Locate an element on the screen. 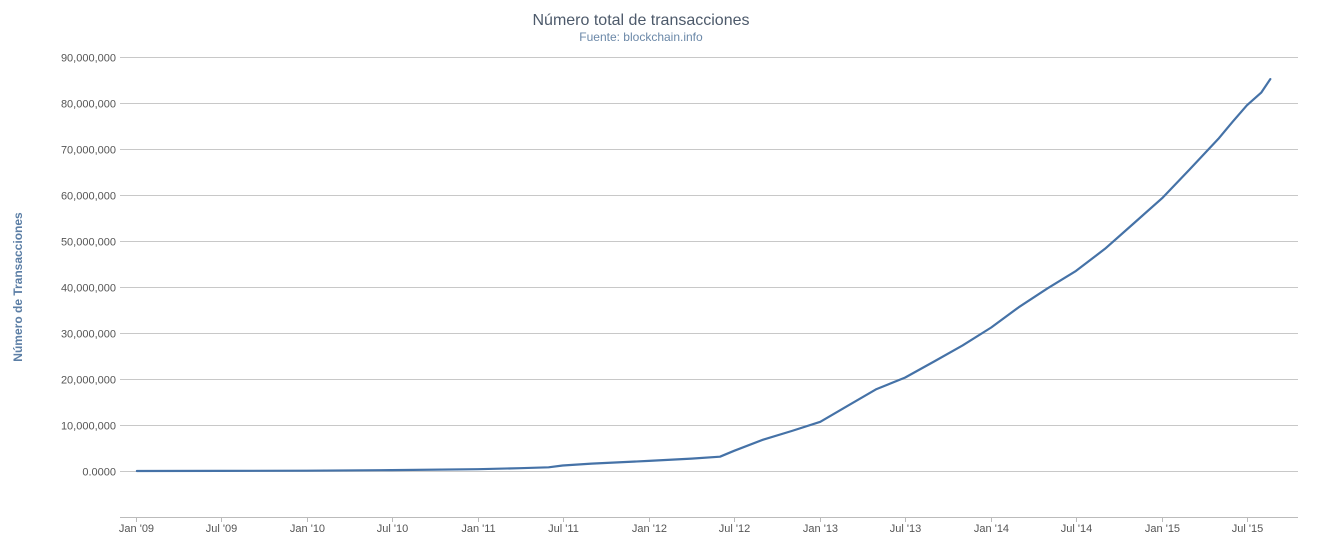  y-axis-label: Número de Transacciones is located at coordinates (18, 287).